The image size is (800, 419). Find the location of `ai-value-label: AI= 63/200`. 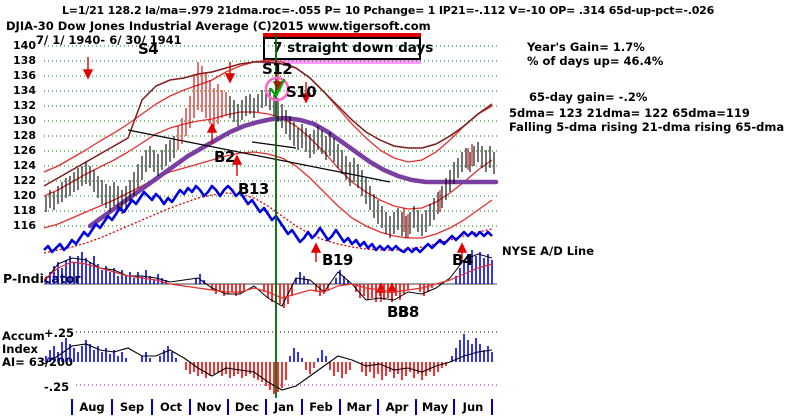

ai-value-label: AI= 63/200 is located at coordinates (38, 362).